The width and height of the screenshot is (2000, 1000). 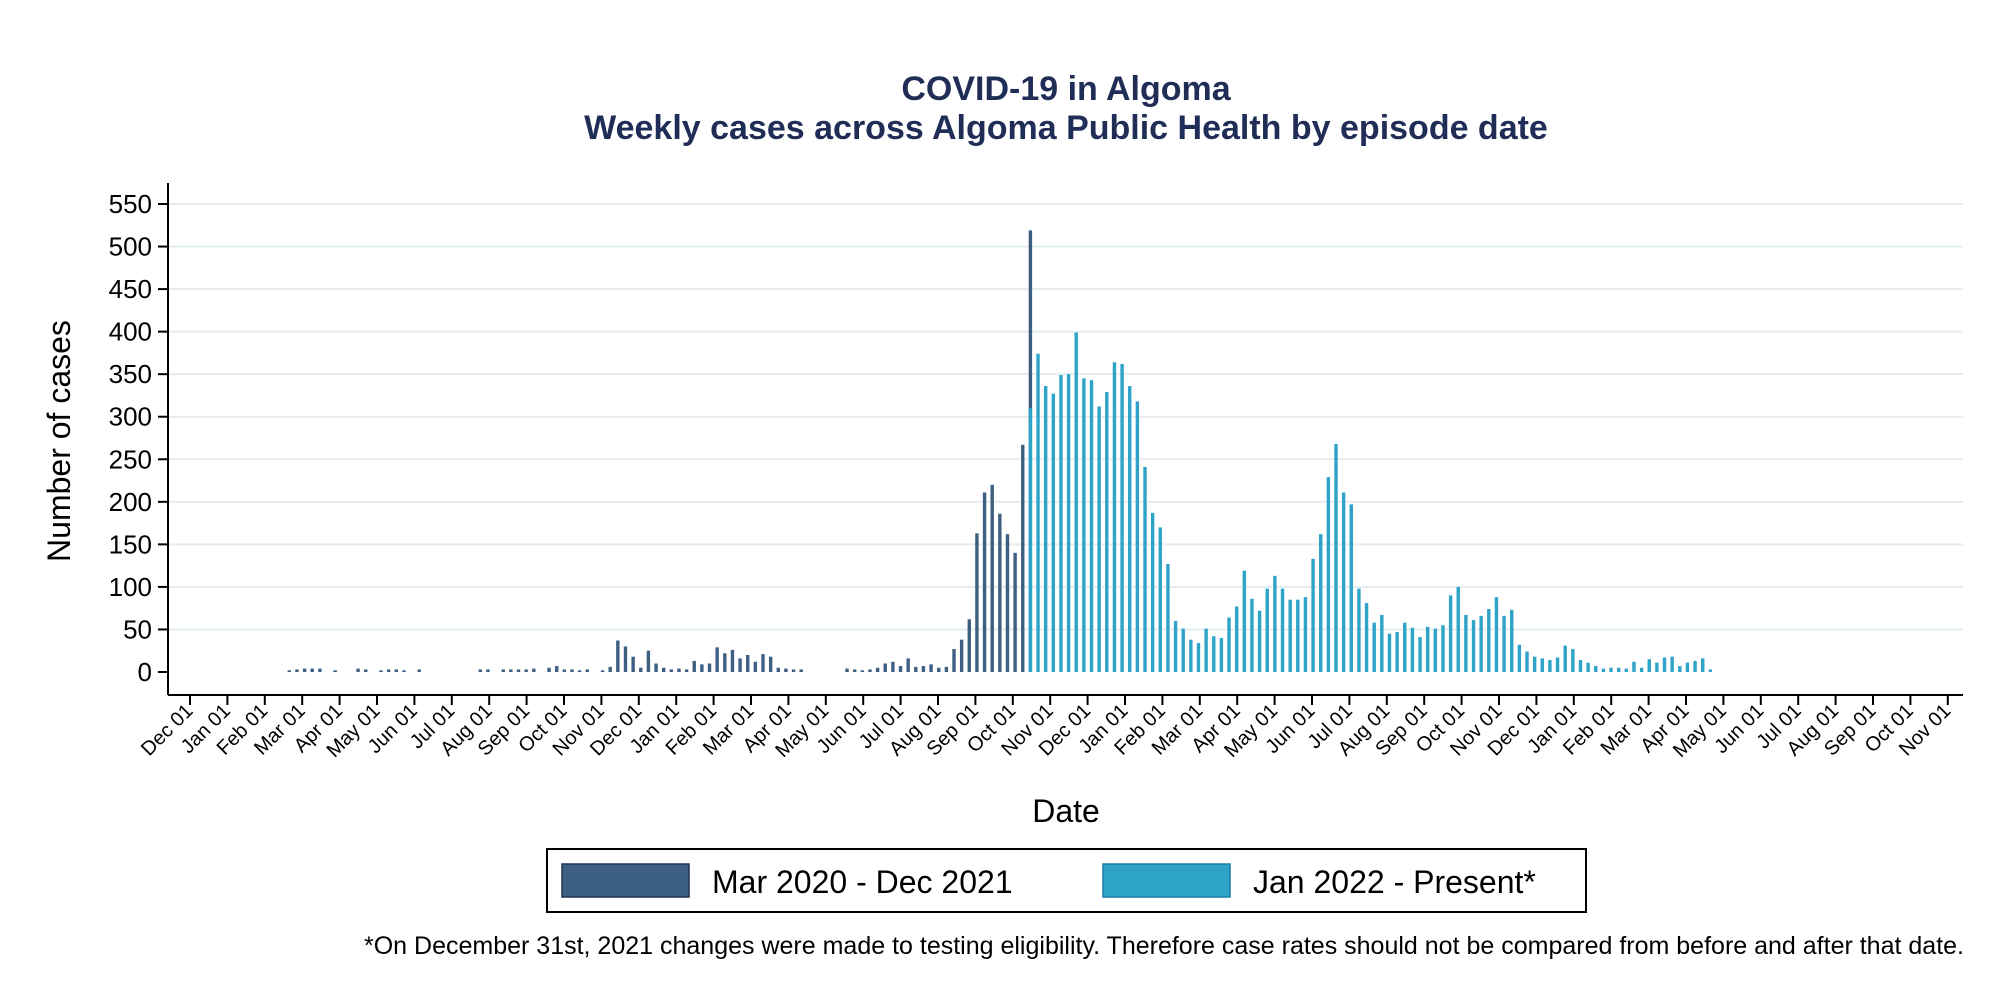 What do you see at coordinates (130, 459) in the screenshot?
I see `y-tick-label: 250` at bounding box center [130, 459].